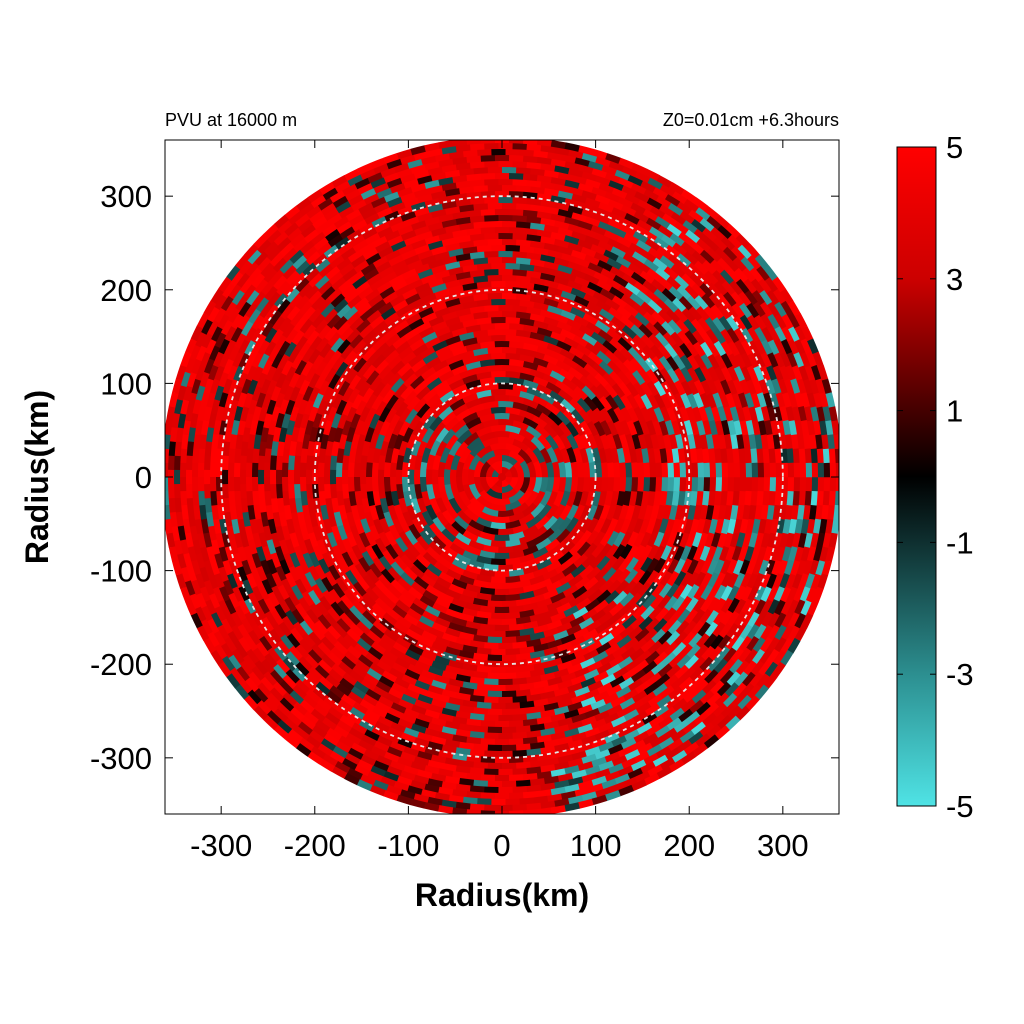 The height and width of the screenshot is (1024, 1024). Describe the element at coordinates (408, 845) in the screenshot. I see `x-tick-label: -100` at that location.